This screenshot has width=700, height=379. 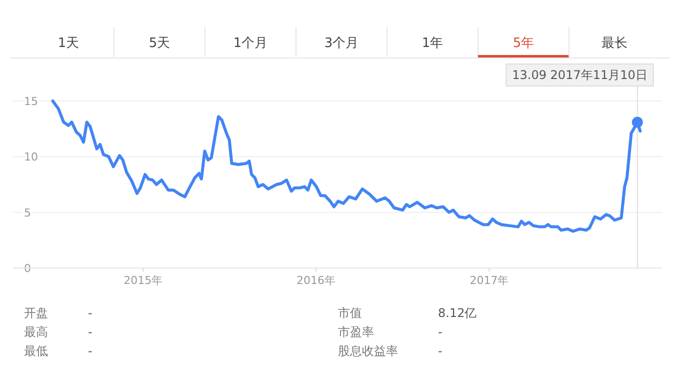 What do you see at coordinates (143, 280) in the screenshot?
I see `x-tick-label: 2015年` at bounding box center [143, 280].